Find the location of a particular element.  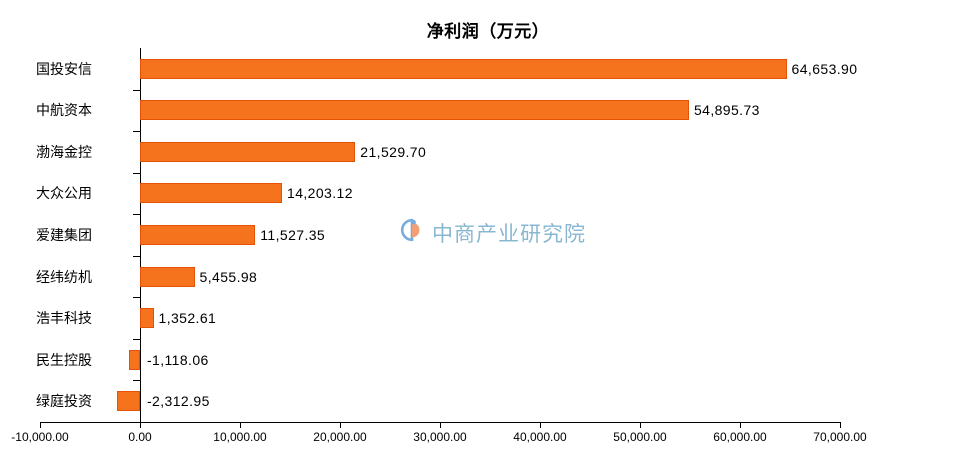

x-axis-tick-label: 60,000.00 is located at coordinates (740, 437).